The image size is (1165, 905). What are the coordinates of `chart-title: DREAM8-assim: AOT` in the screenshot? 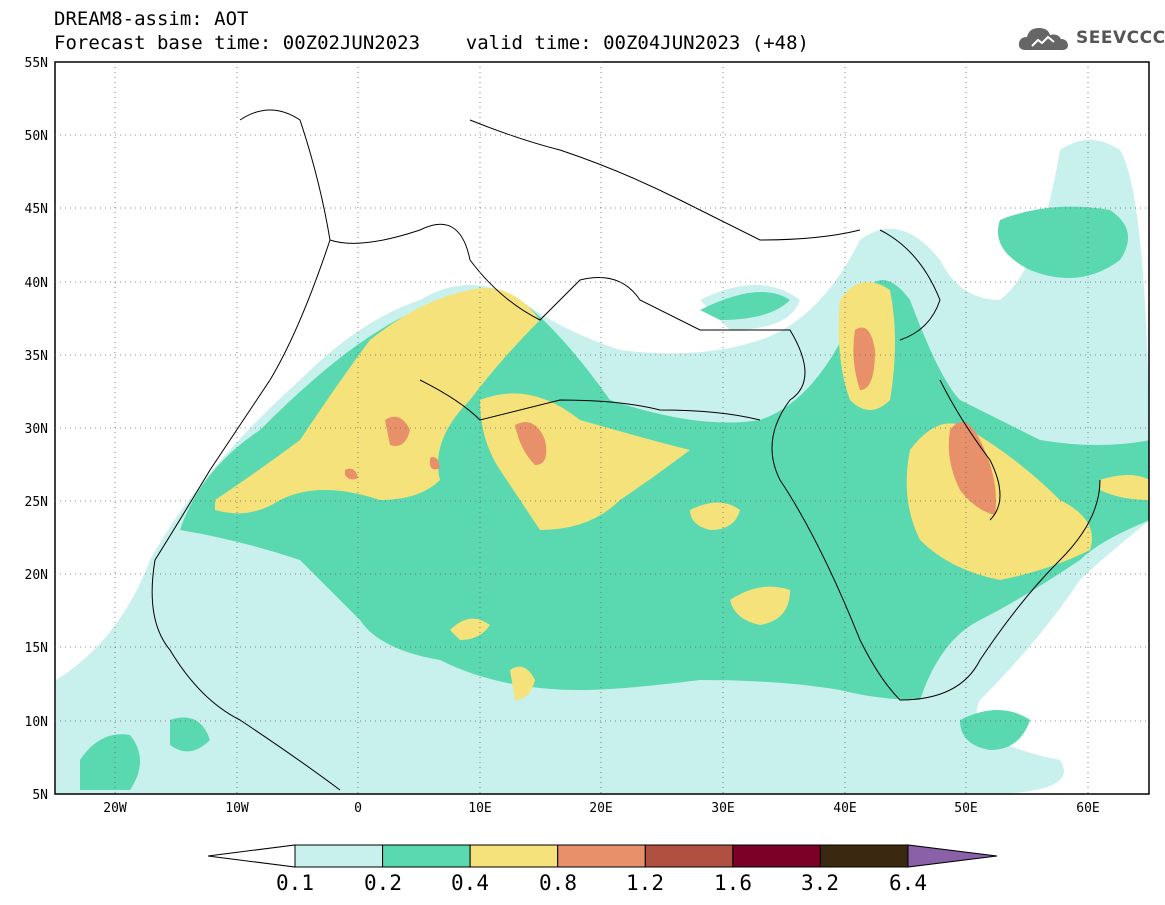 It's located at (151, 19).